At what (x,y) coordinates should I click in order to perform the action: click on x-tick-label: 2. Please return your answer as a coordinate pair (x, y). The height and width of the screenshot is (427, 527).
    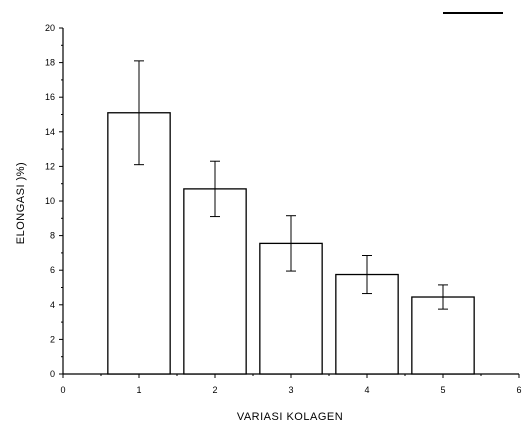
    Looking at the image, I should click on (214, 390).